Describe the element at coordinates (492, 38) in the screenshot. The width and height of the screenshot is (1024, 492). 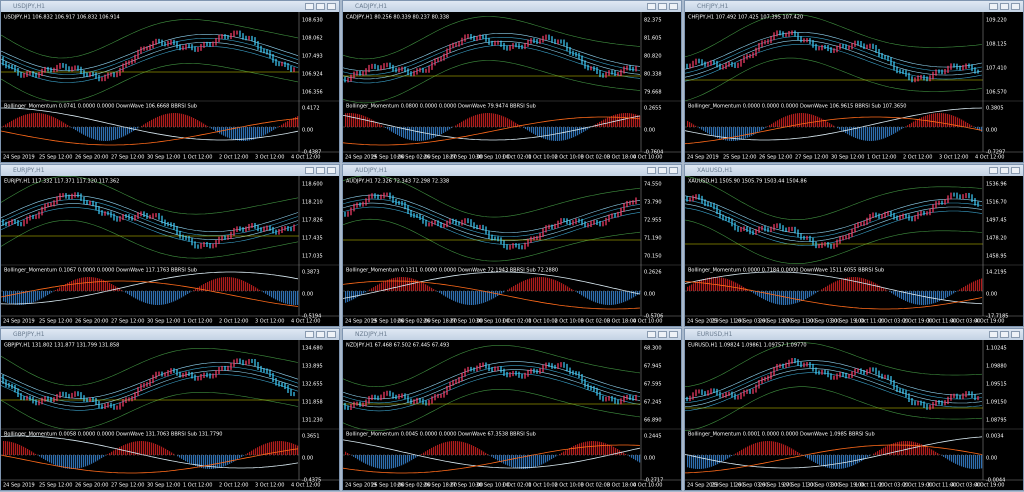
I see `bollinger-band` at that location.